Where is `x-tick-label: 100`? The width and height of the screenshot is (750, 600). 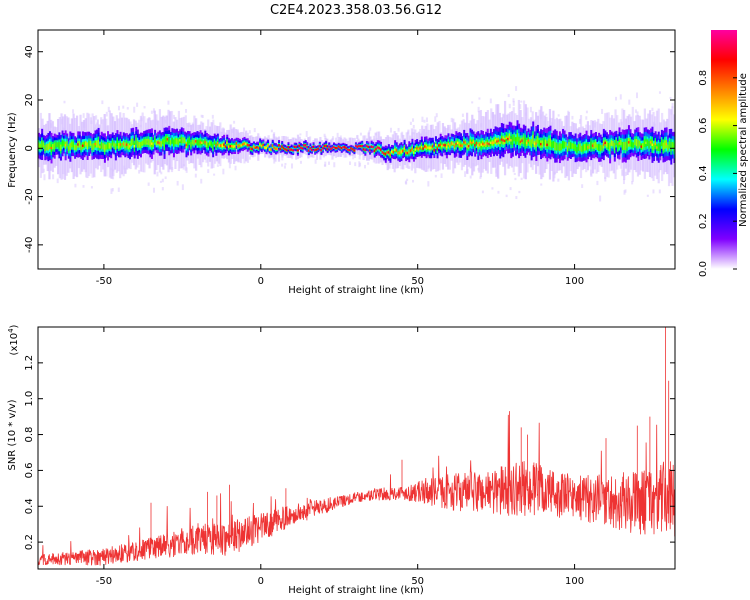
x-tick-label: 100 is located at coordinates (574, 581).